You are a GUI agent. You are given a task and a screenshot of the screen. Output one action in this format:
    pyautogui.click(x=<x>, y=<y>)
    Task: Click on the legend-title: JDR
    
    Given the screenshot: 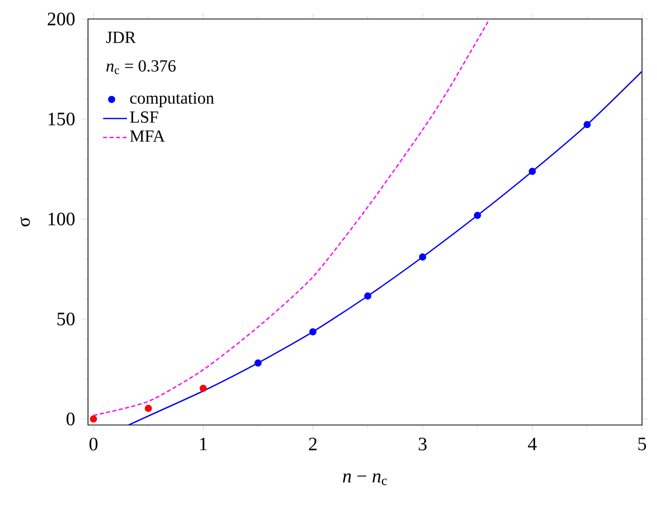 What is the action you would take?
    pyautogui.click(x=121, y=38)
    